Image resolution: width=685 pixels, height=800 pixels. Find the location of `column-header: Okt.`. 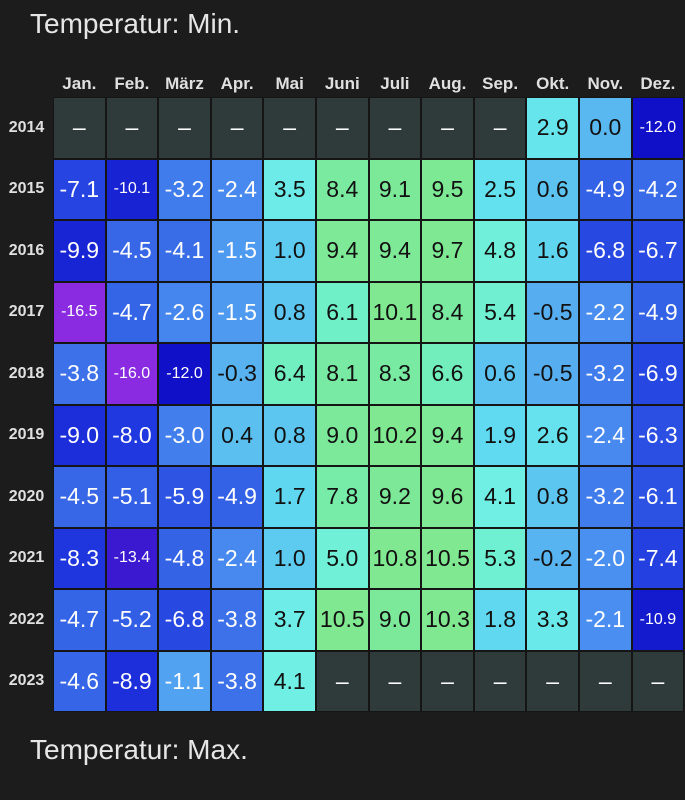

column-header: Okt. is located at coordinates (553, 83).